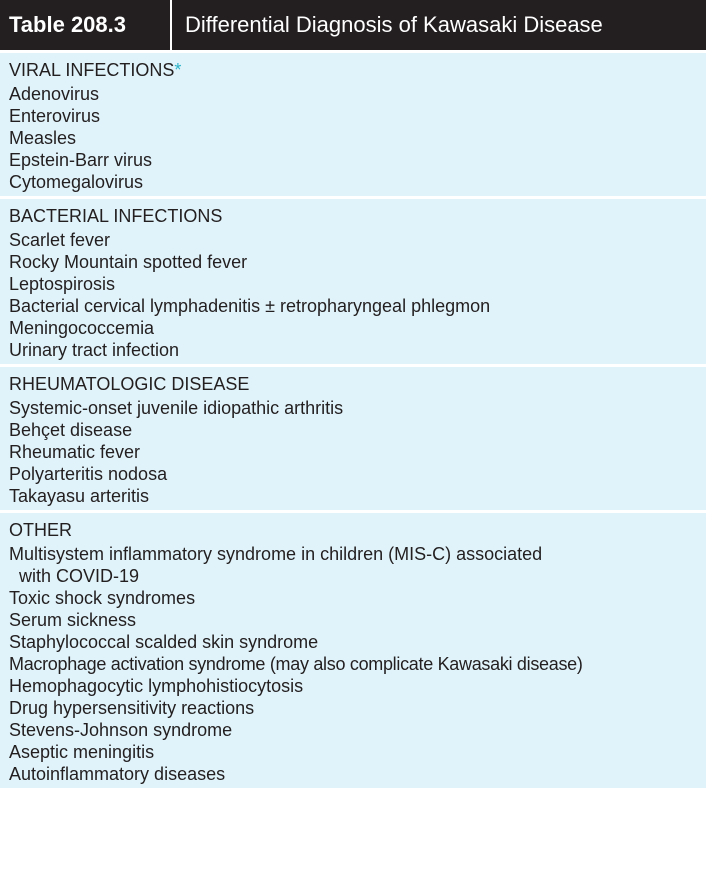 The image size is (706, 894). What do you see at coordinates (60, 240) in the screenshot?
I see `list-item: Scarlet fever` at bounding box center [60, 240].